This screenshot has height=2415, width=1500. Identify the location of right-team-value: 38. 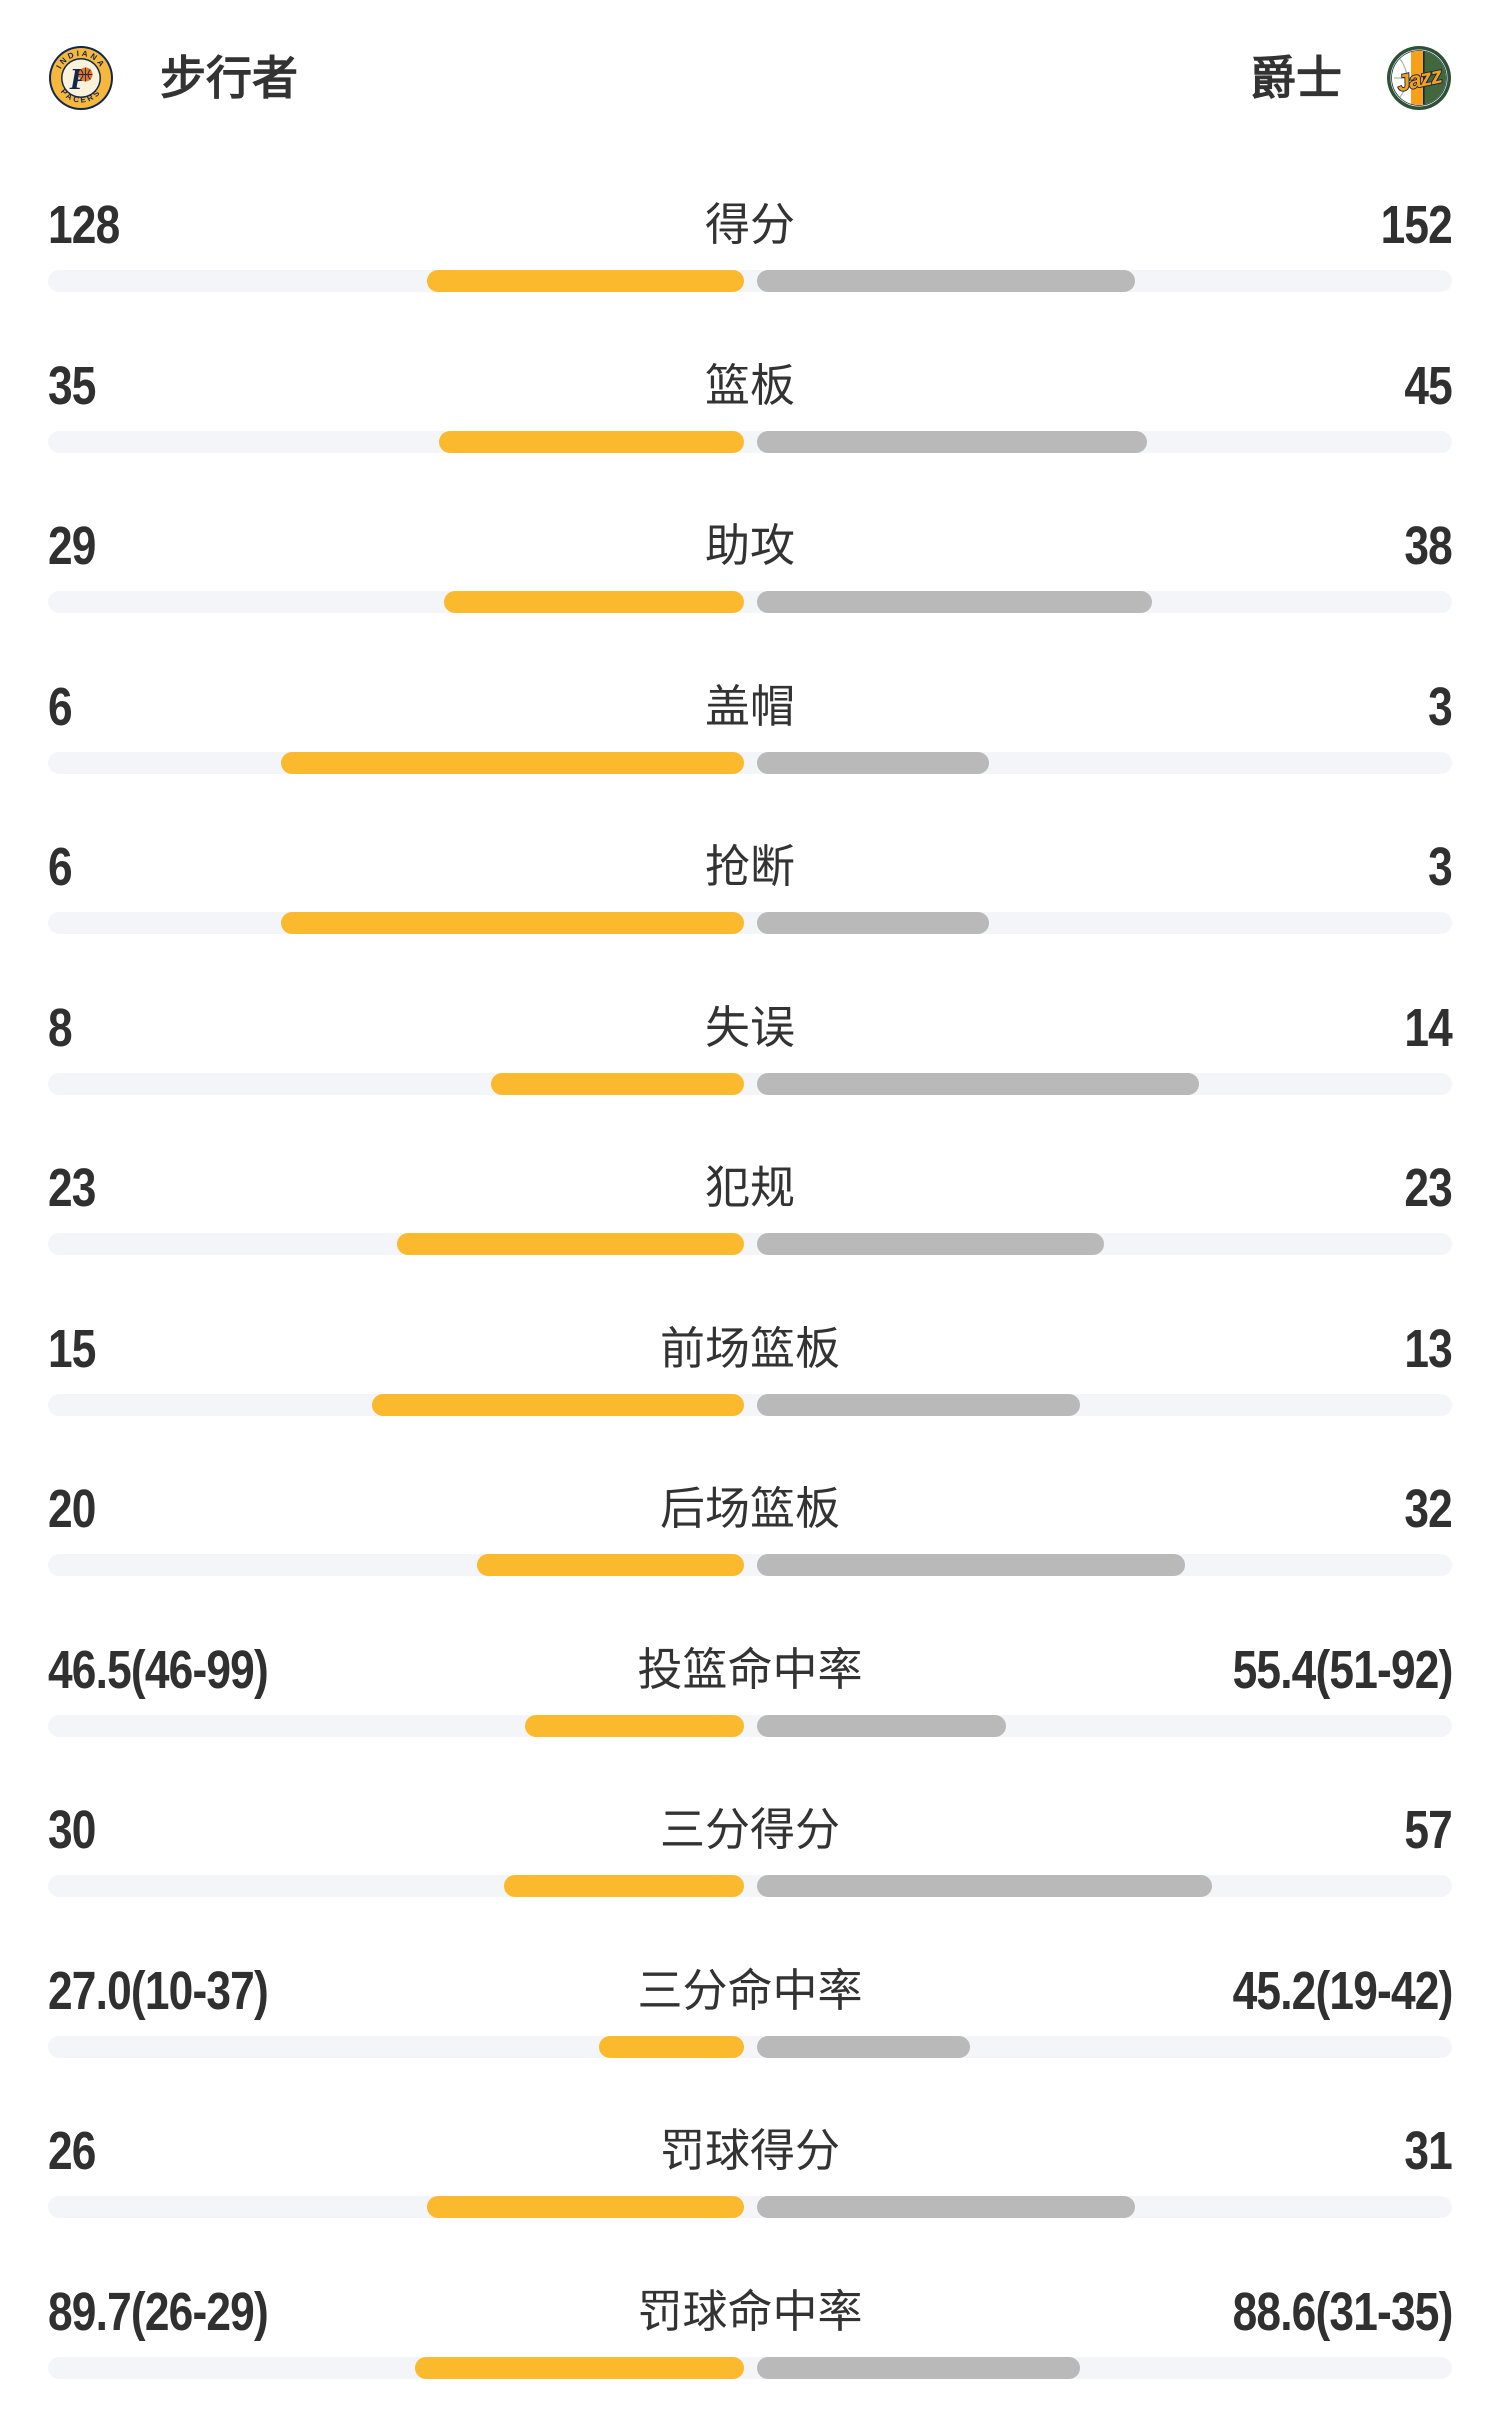
(1182, 546).